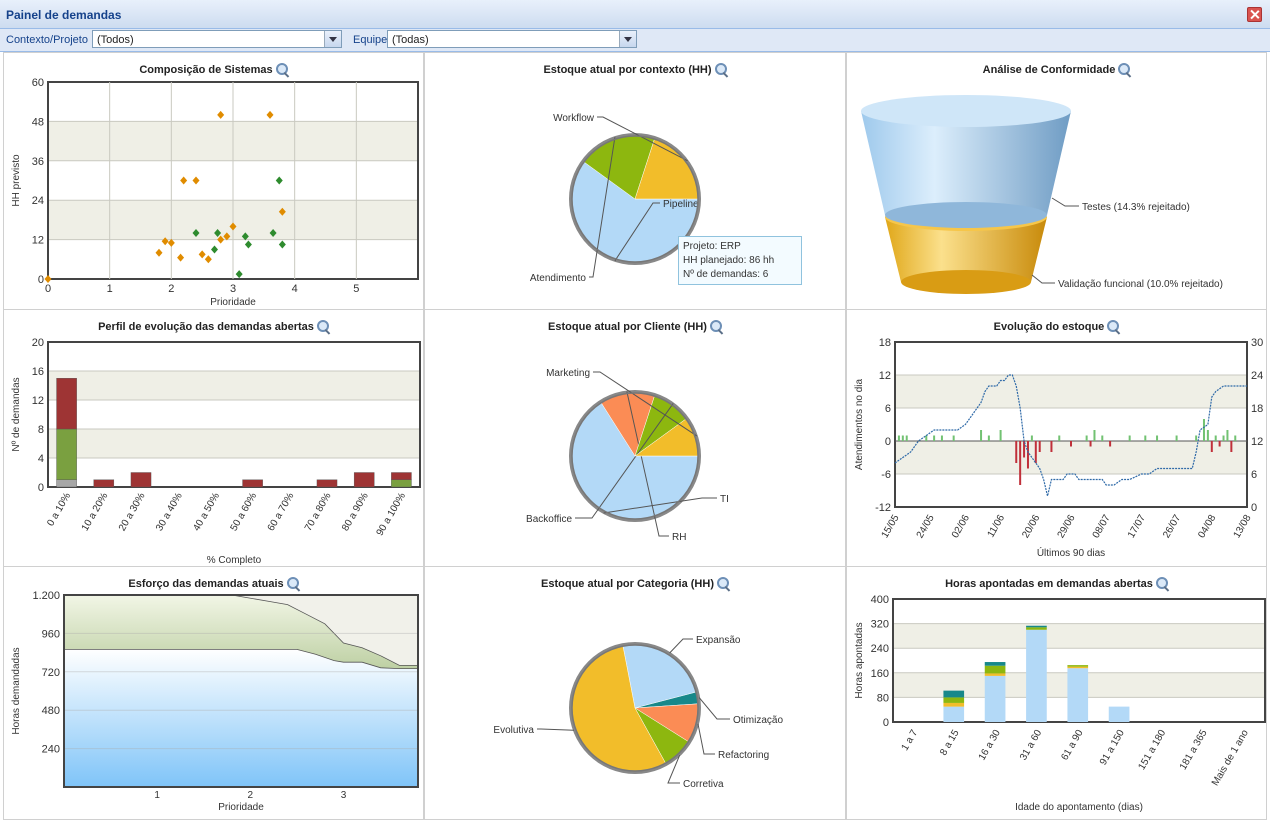  I want to click on y-tick-label: 6, so click(888, 409).